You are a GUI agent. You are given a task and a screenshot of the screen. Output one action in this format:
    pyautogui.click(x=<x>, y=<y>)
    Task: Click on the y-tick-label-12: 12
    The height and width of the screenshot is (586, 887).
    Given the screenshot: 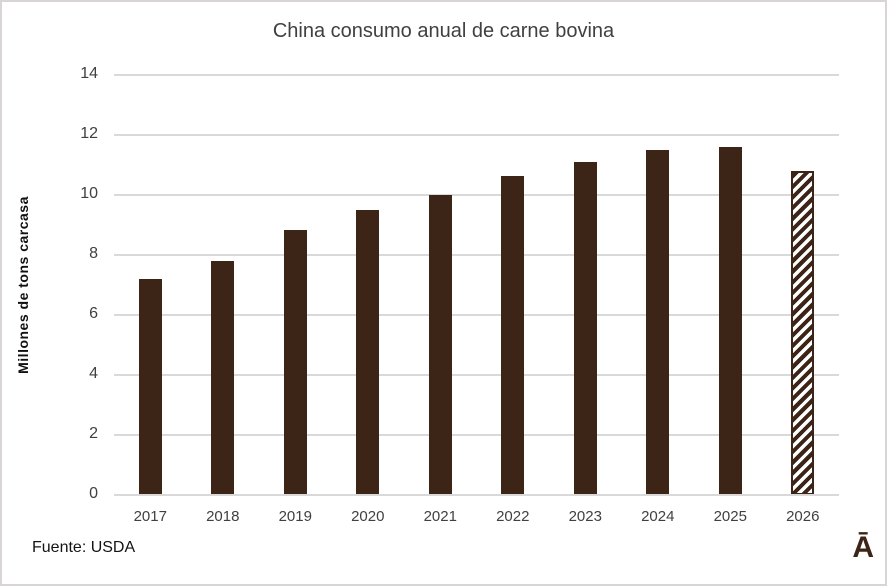 What is the action you would take?
    pyautogui.click(x=89, y=134)
    